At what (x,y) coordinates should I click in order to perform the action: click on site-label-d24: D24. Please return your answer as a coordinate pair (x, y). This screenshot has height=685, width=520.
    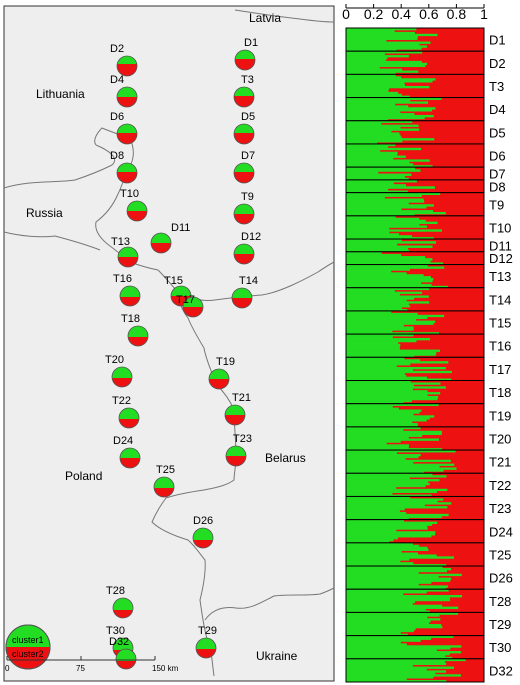
    Looking at the image, I should click on (123, 441).